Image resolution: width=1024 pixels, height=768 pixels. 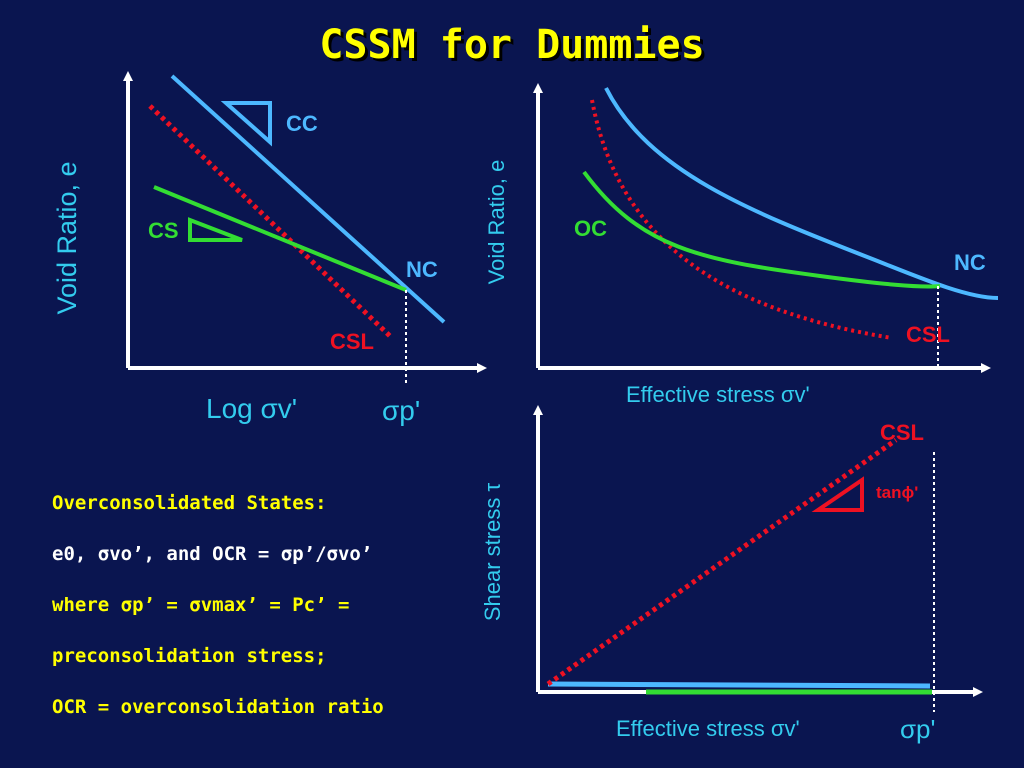 I want to click on rt-nc-curve, so click(x=801, y=193).